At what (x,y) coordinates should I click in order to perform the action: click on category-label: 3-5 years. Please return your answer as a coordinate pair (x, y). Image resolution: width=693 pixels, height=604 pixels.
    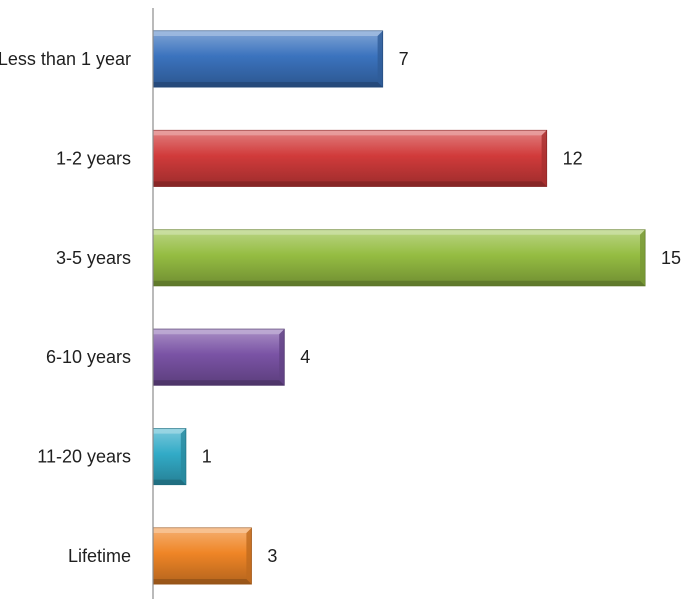
    Looking at the image, I should click on (93, 258).